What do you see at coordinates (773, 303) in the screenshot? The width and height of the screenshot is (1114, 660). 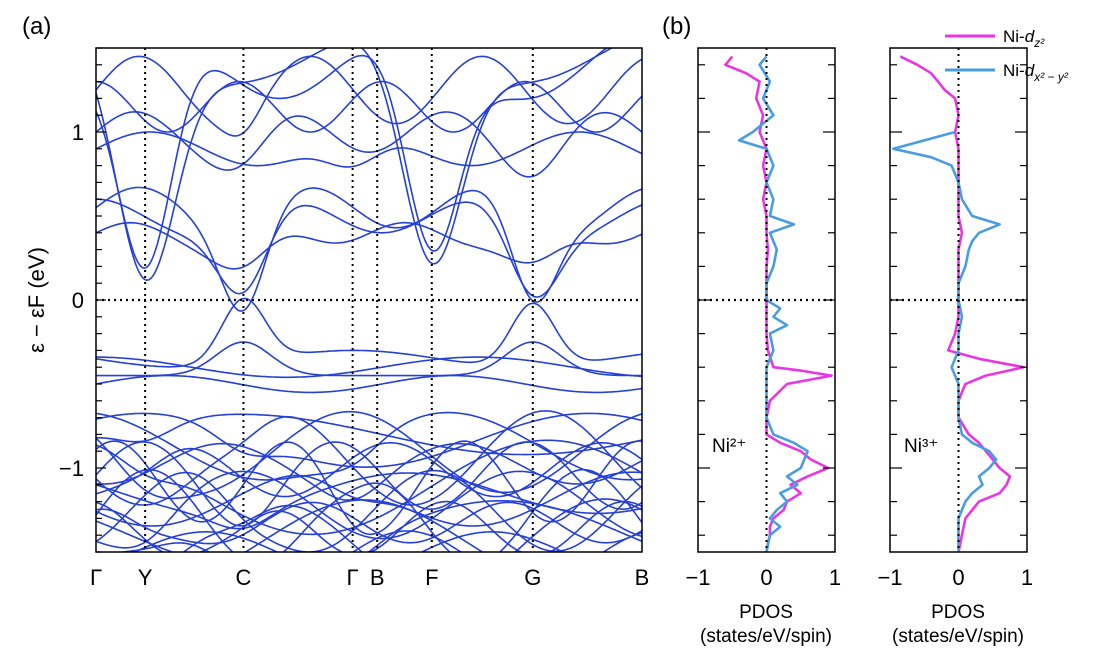 I see `pdos-series-dx2y2-ni2` at bounding box center [773, 303].